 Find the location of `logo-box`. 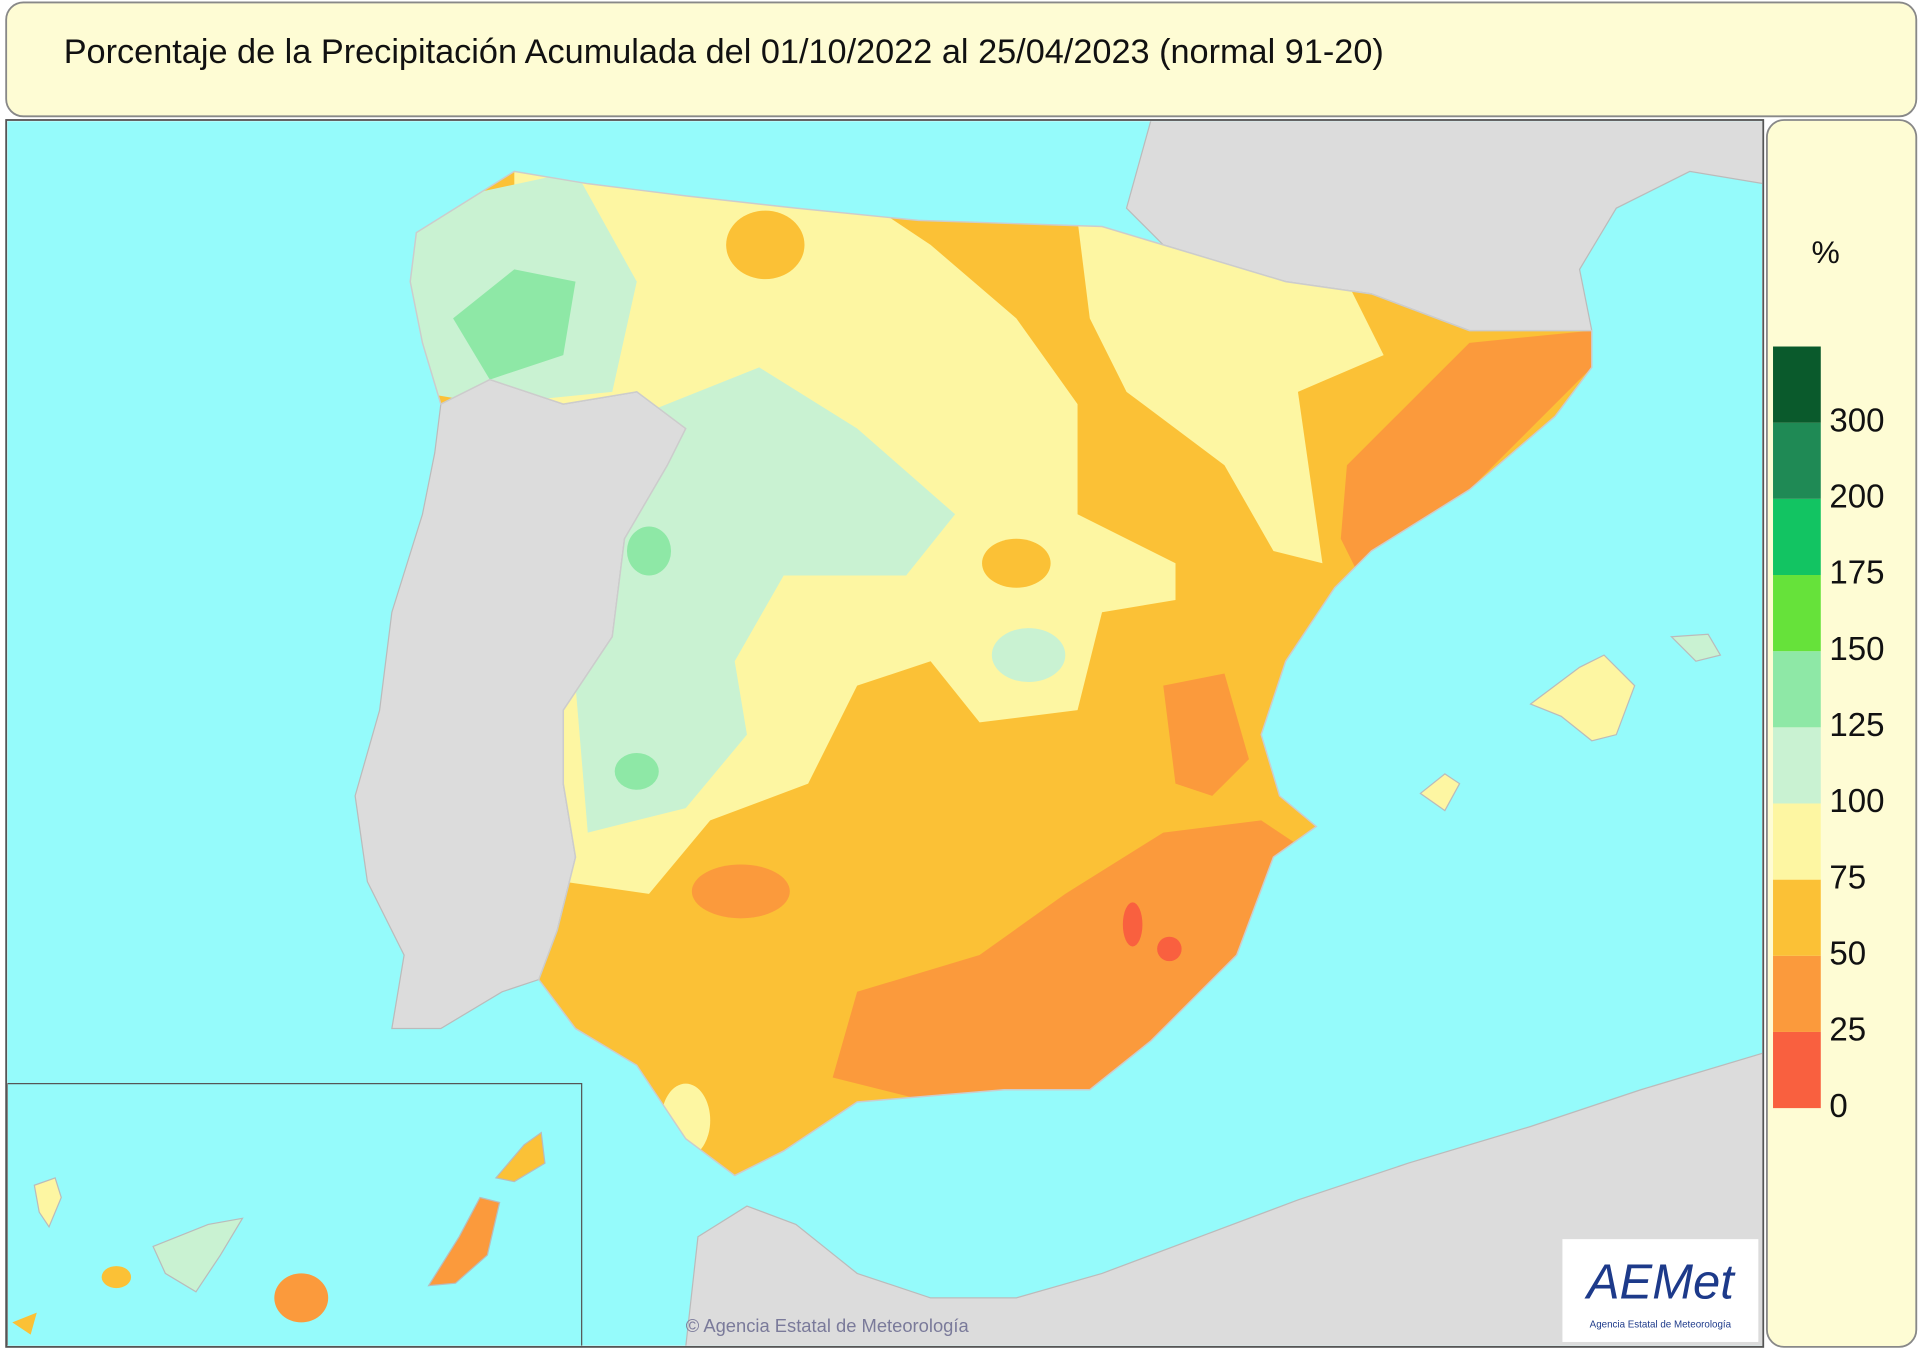

logo-box is located at coordinates (1660, 1290).